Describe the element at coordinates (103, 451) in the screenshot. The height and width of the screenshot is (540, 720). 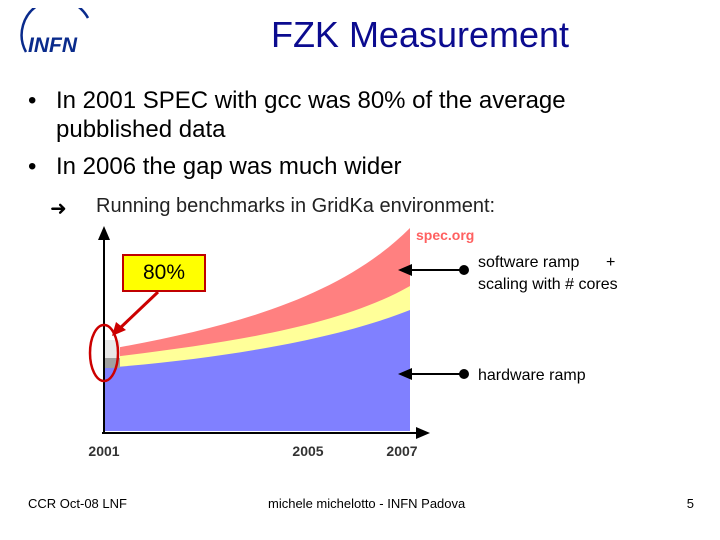
I see `x-tick-label: 2001` at that location.